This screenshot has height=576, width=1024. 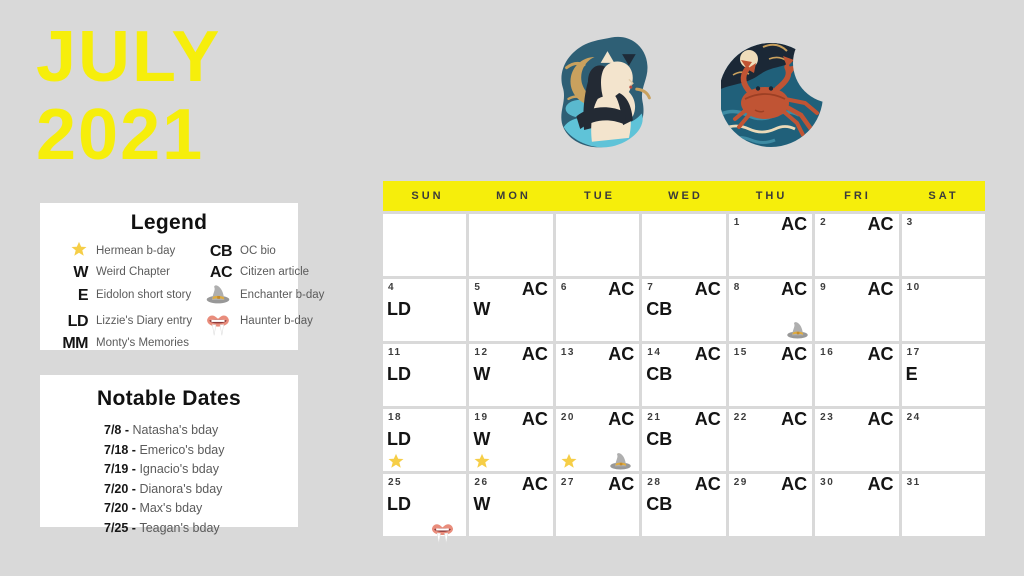 I want to click on notable-date-label: Emerico's bday, so click(x=182, y=449).